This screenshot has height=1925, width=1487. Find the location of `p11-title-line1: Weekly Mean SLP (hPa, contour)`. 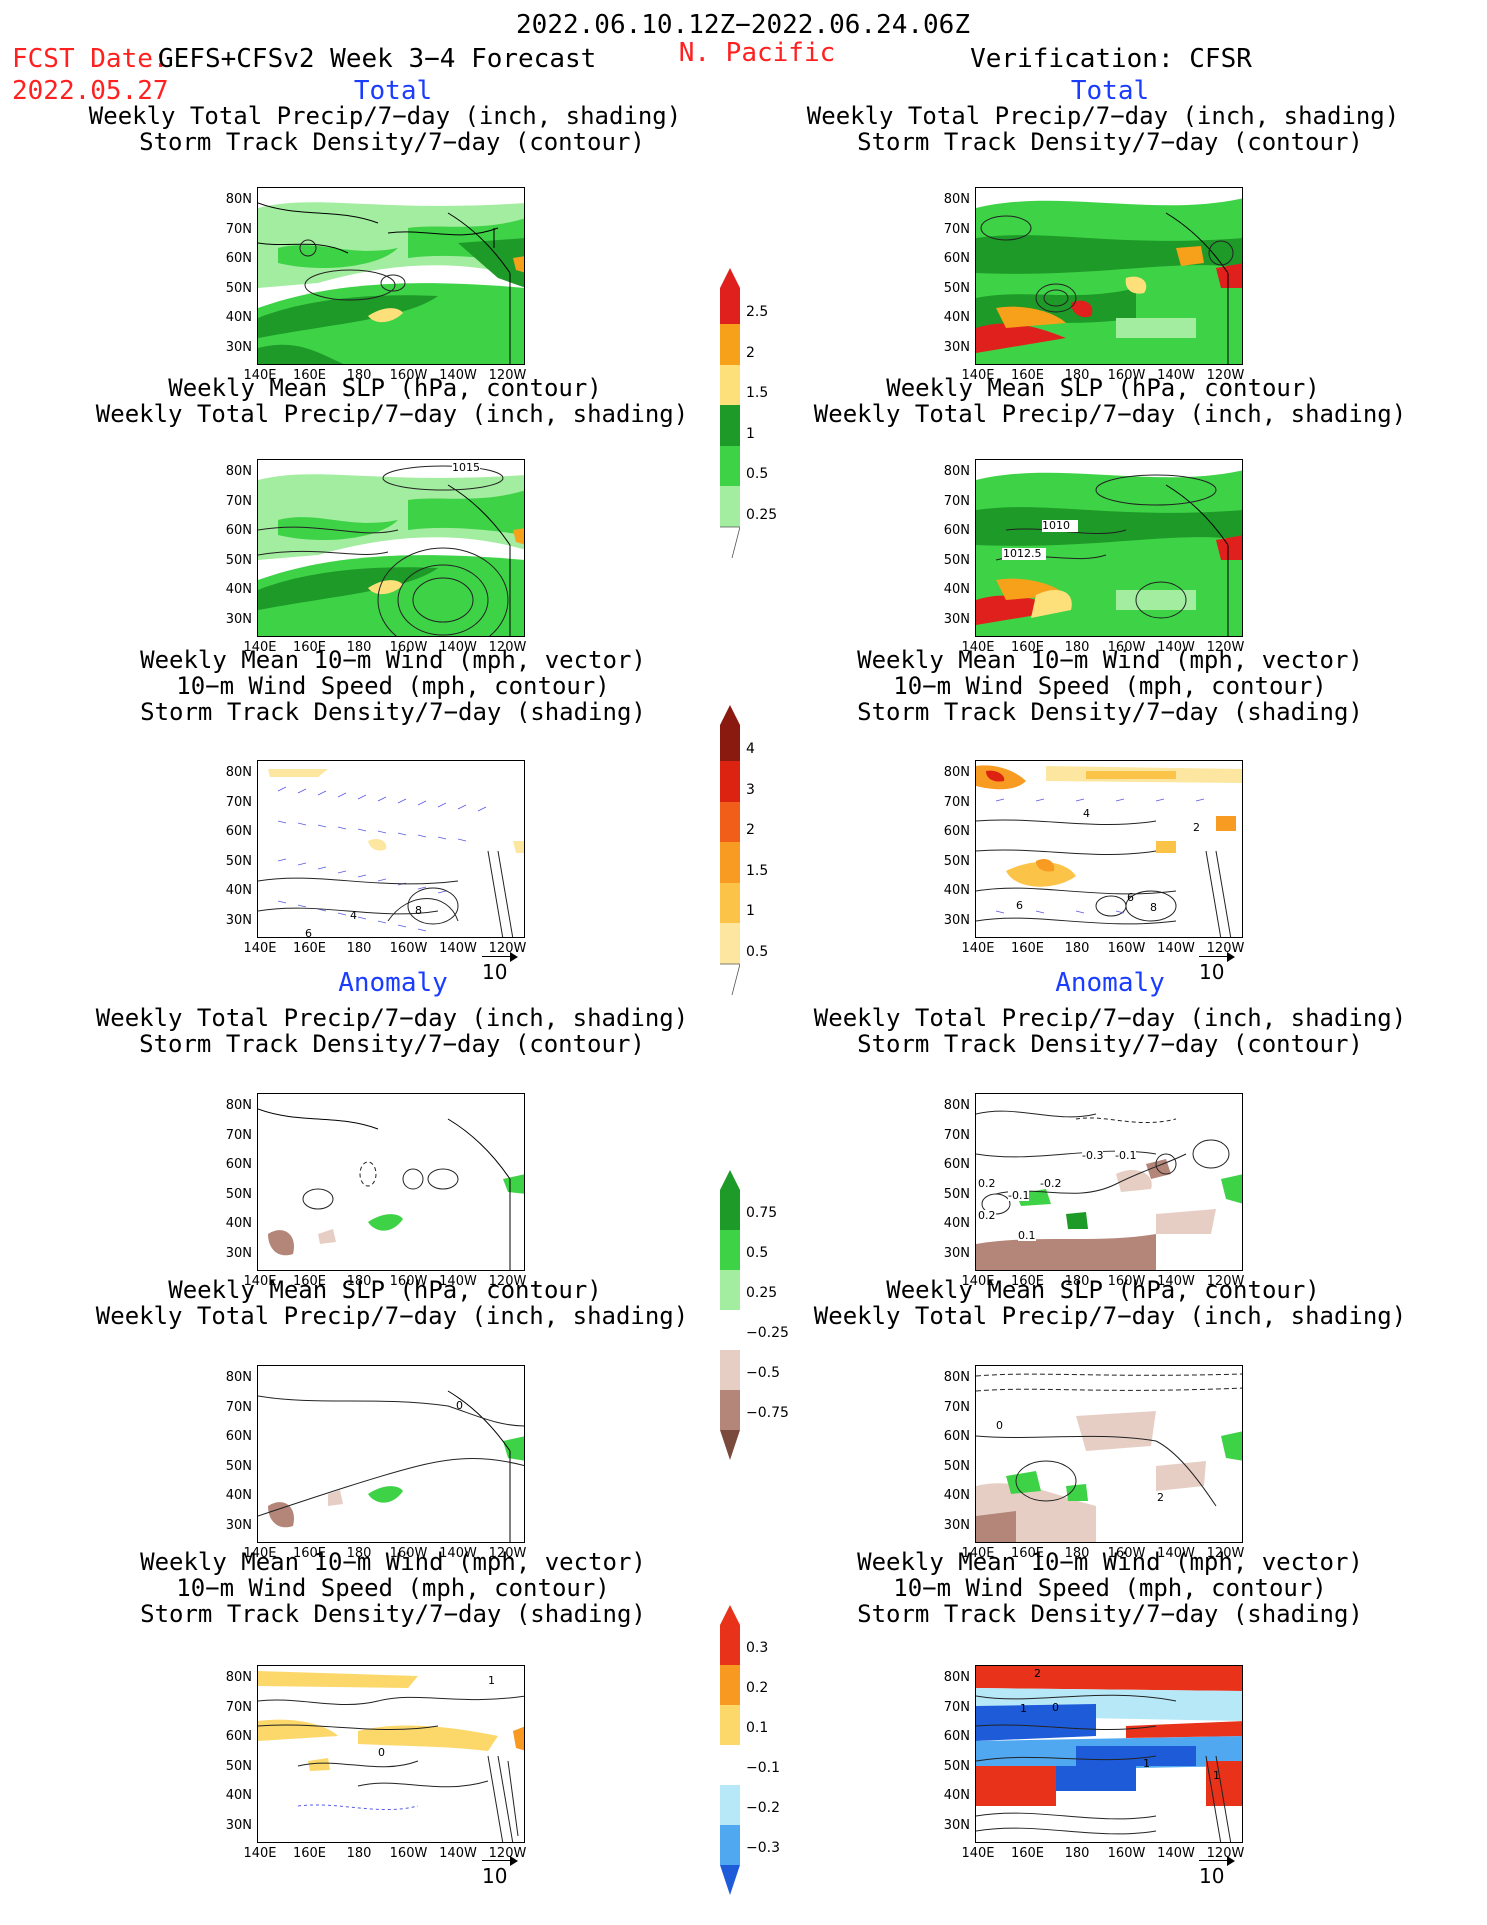

p11-title-line1: Weekly Mean SLP (hPa, contour) is located at coordinates (1103, 1290).